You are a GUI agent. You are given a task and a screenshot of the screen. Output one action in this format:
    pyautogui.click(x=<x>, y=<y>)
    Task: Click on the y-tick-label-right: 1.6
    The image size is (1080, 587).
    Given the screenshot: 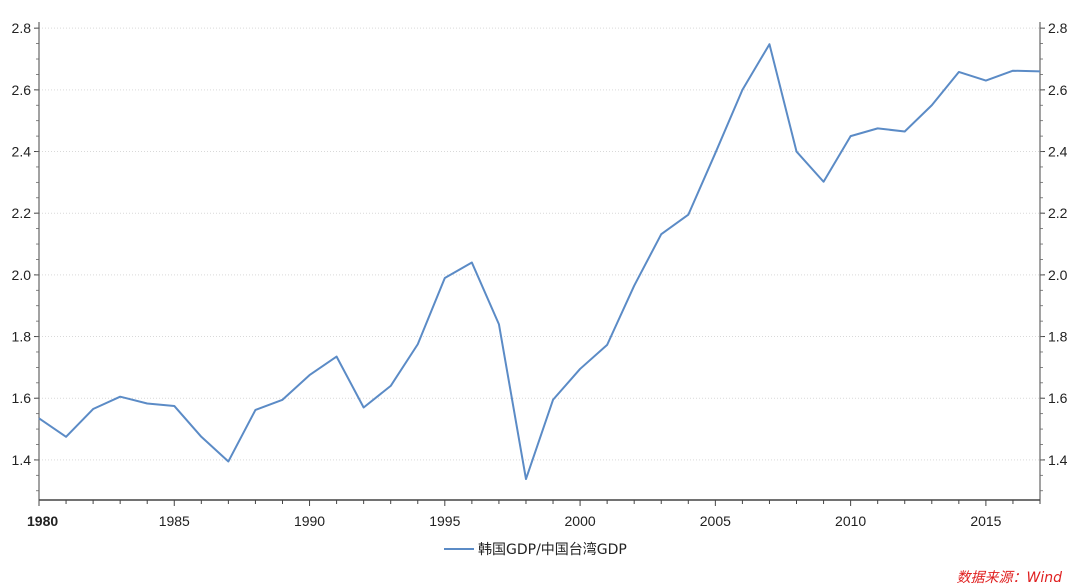 What is the action you would take?
    pyautogui.click(x=1058, y=398)
    